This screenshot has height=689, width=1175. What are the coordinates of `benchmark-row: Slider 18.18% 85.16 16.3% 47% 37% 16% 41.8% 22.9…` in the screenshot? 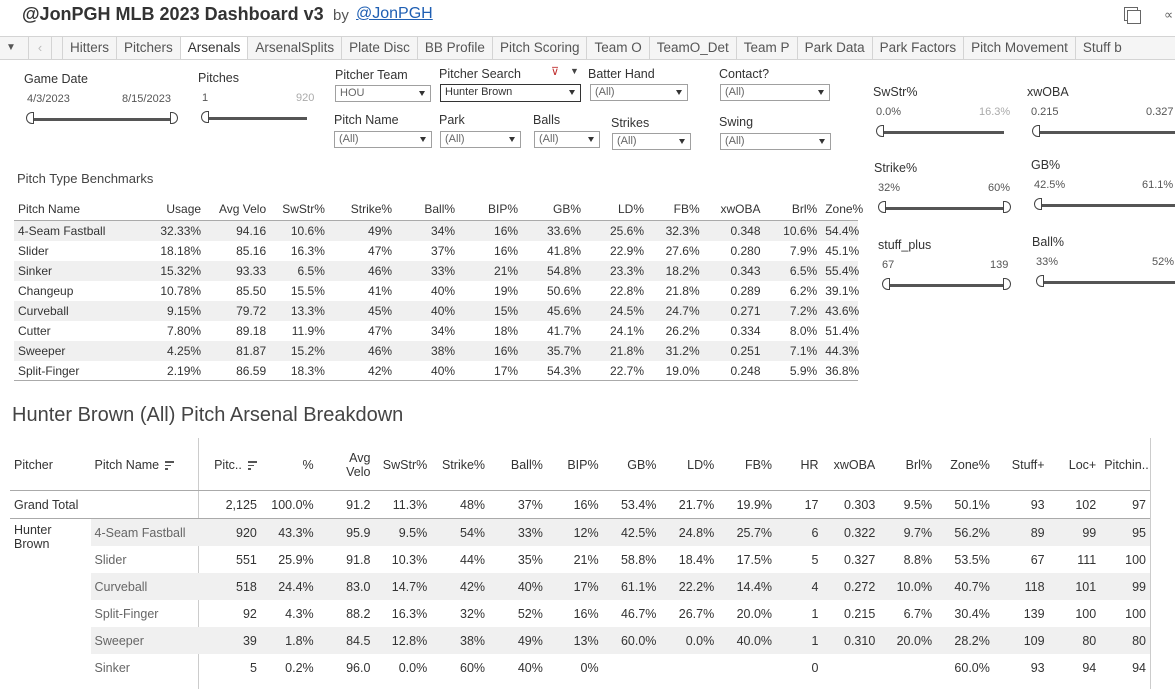 It's located at (436, 251).